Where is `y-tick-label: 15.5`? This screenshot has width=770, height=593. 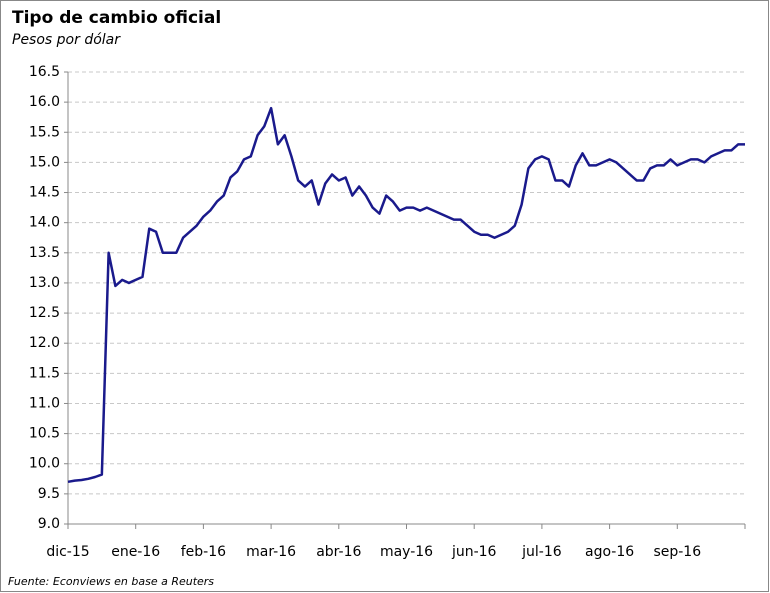 y-tick-label: 15.5 is located at coordinates (44, 132).